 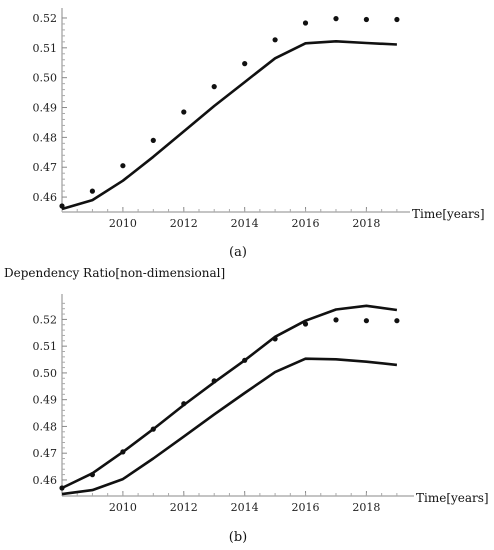 I want to click on chart-b-y-axis-label: Dependency Ratio[non-dimensional], so click(x=114, y=273).